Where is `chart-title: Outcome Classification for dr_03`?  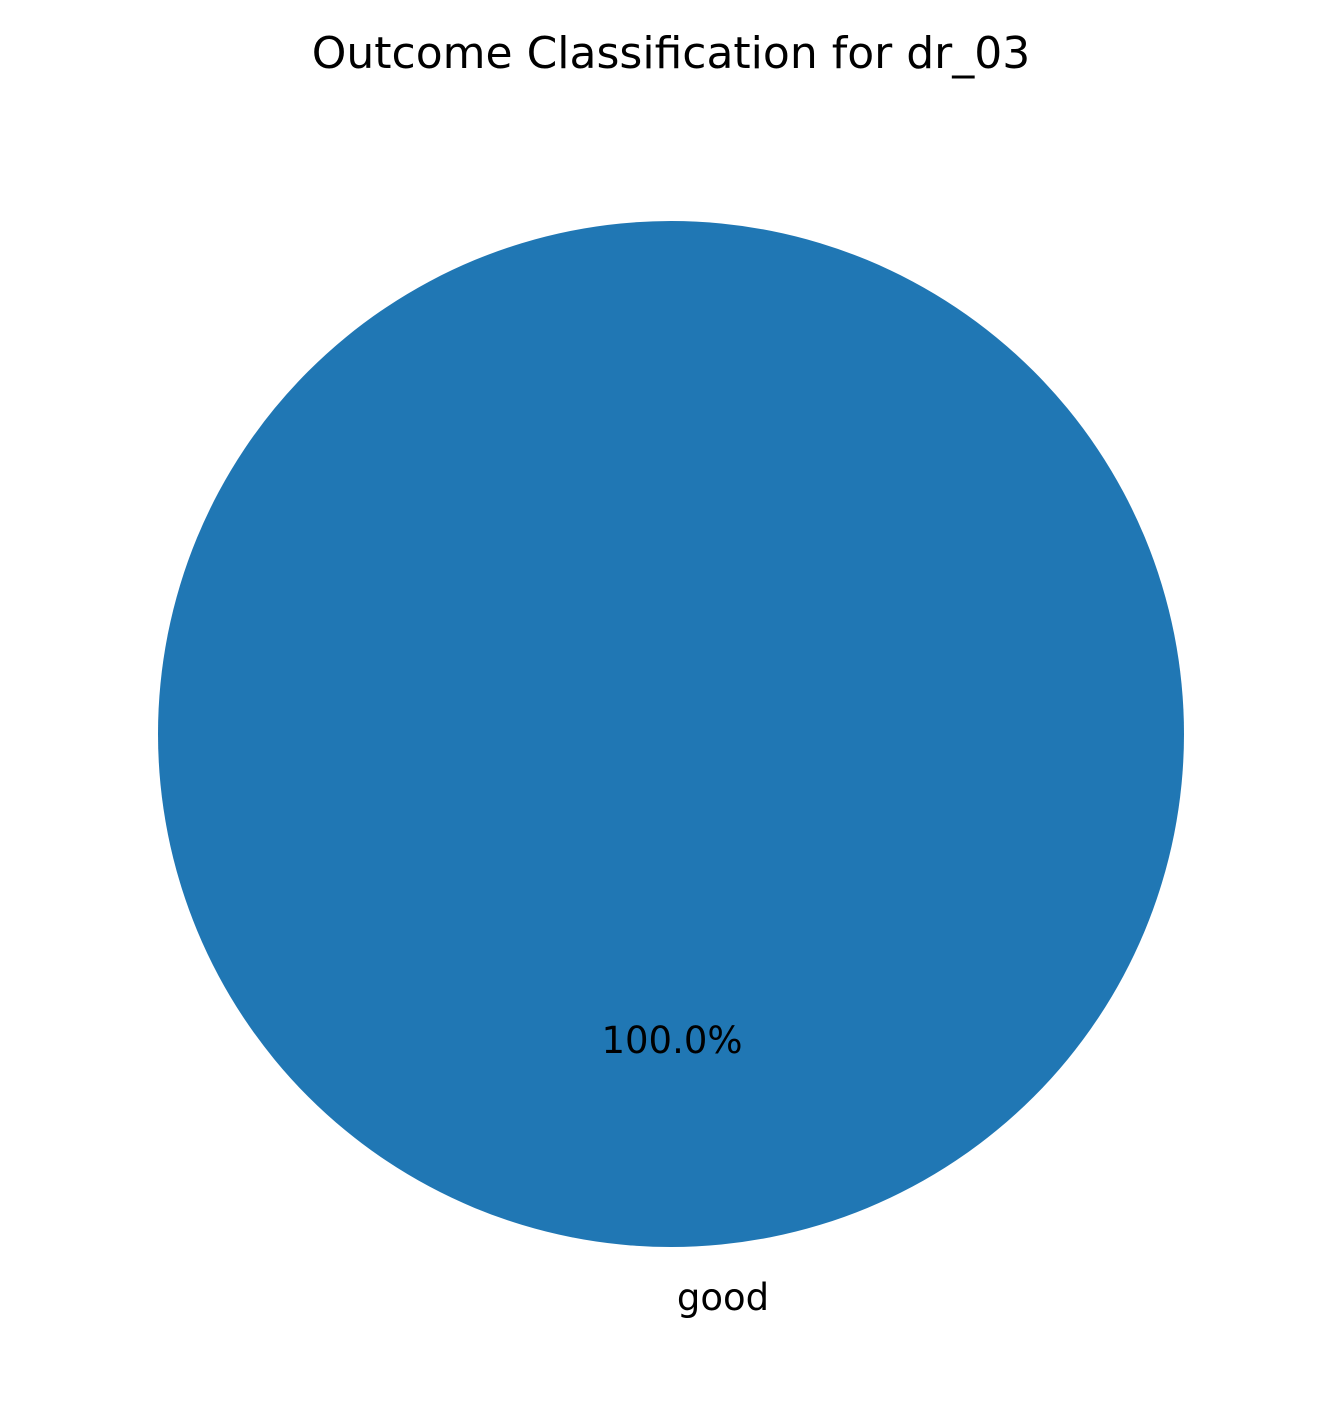
chart-title: Outcome Classification for dr_03 is located at coordinates (671, 53).